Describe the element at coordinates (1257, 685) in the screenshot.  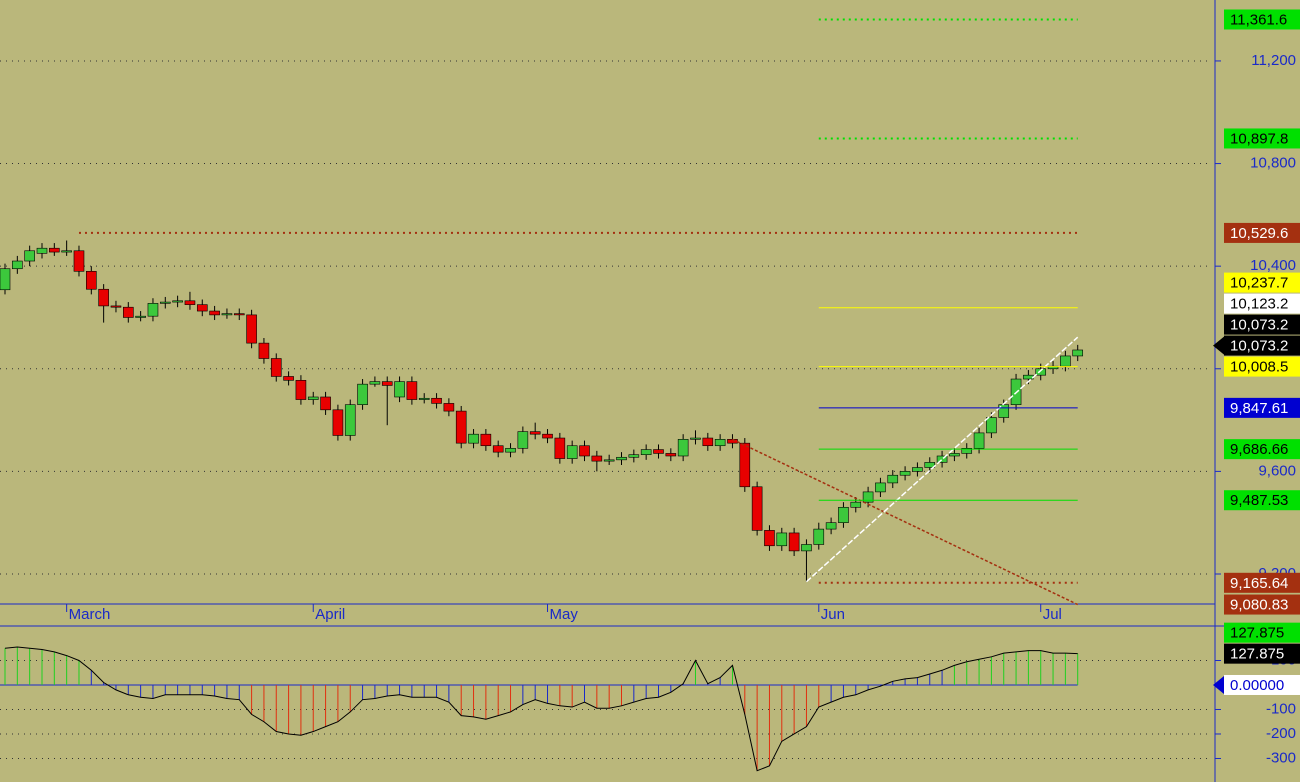
I see `level-label: 0.00000` at that location.